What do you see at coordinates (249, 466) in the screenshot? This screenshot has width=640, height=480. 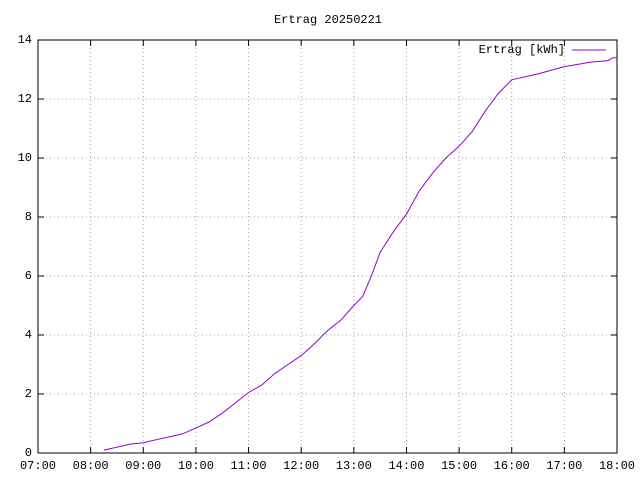 I see `x-tick-label: 11:00` at bounding box center [249, 466].